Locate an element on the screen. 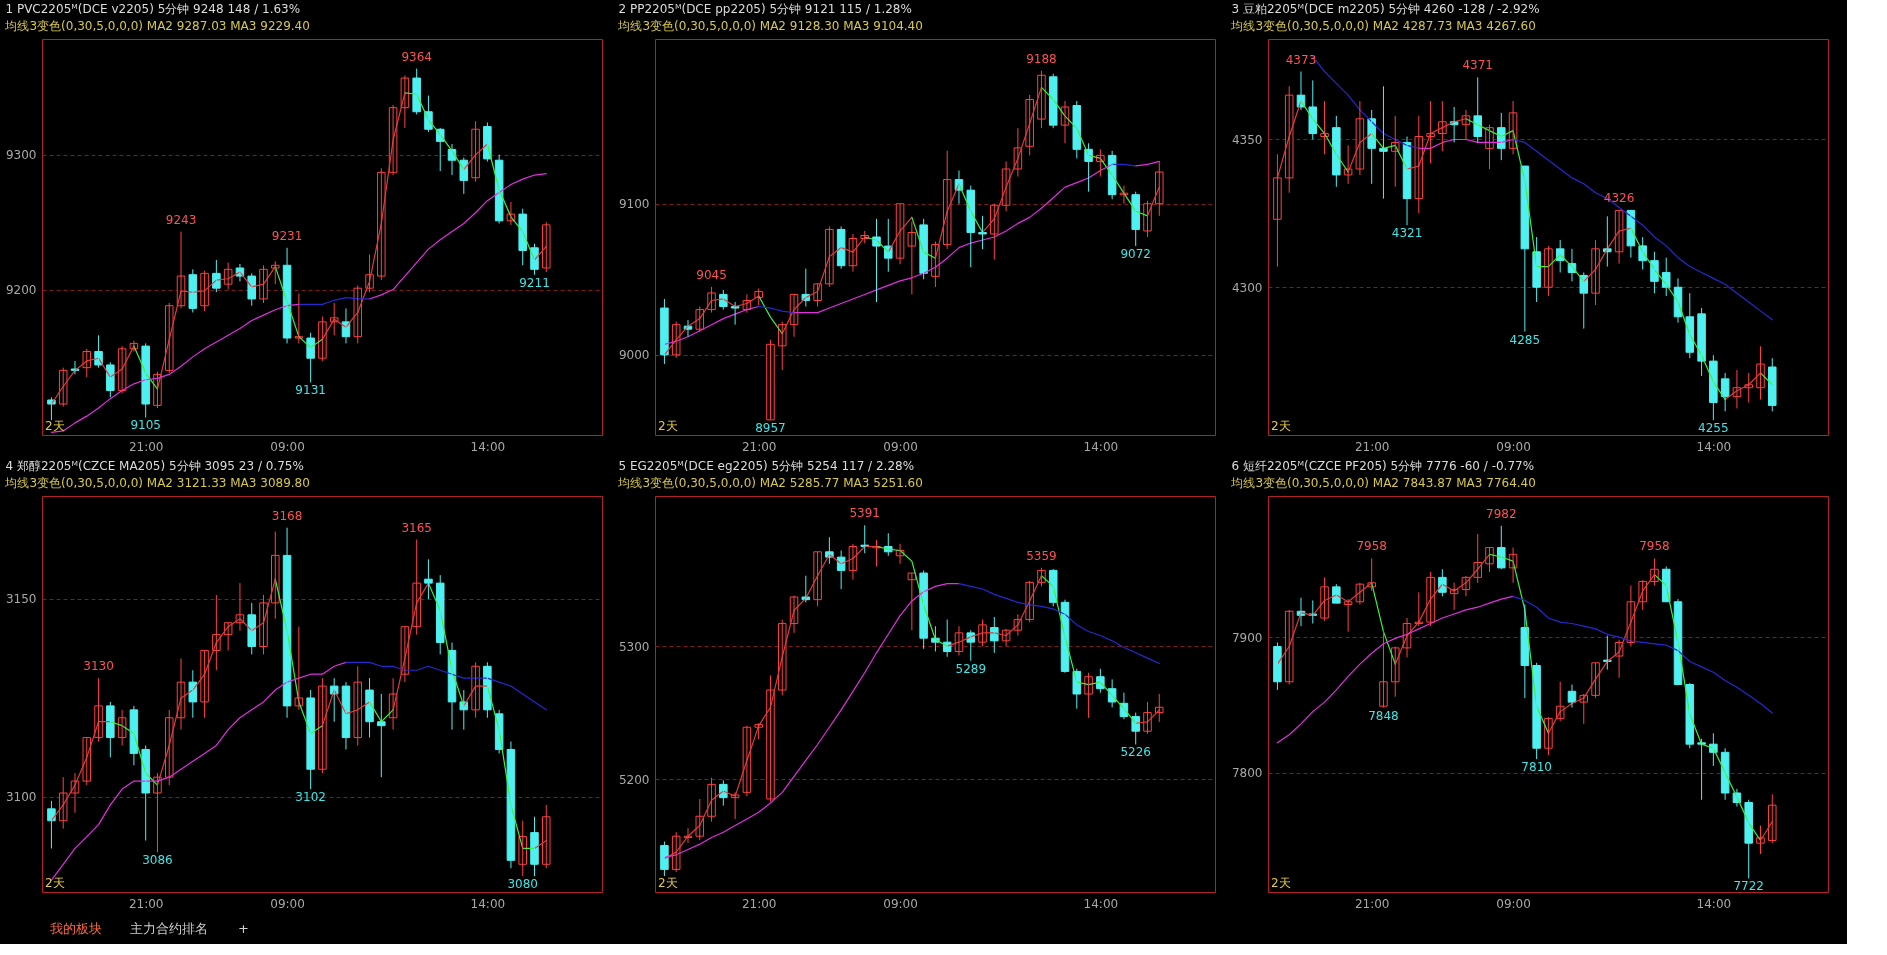  annotation: 7722 is located at coordinates (1748, 886).